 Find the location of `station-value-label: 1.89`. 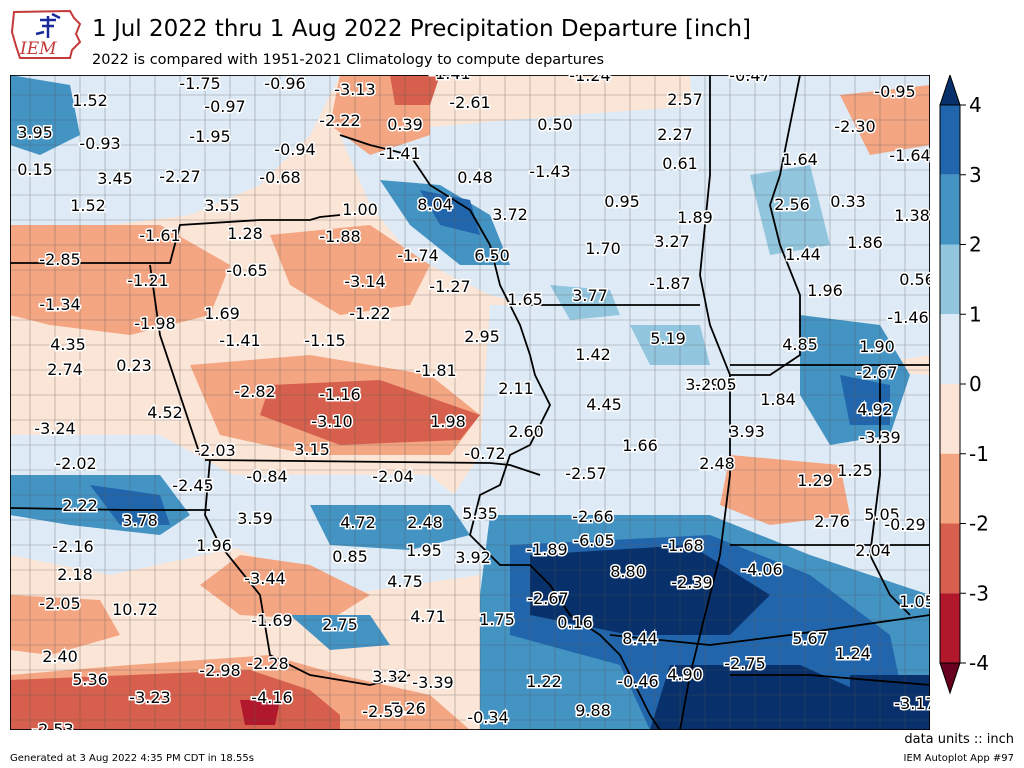

station-value-label: 1.89 is located at coordinates (695, 217).